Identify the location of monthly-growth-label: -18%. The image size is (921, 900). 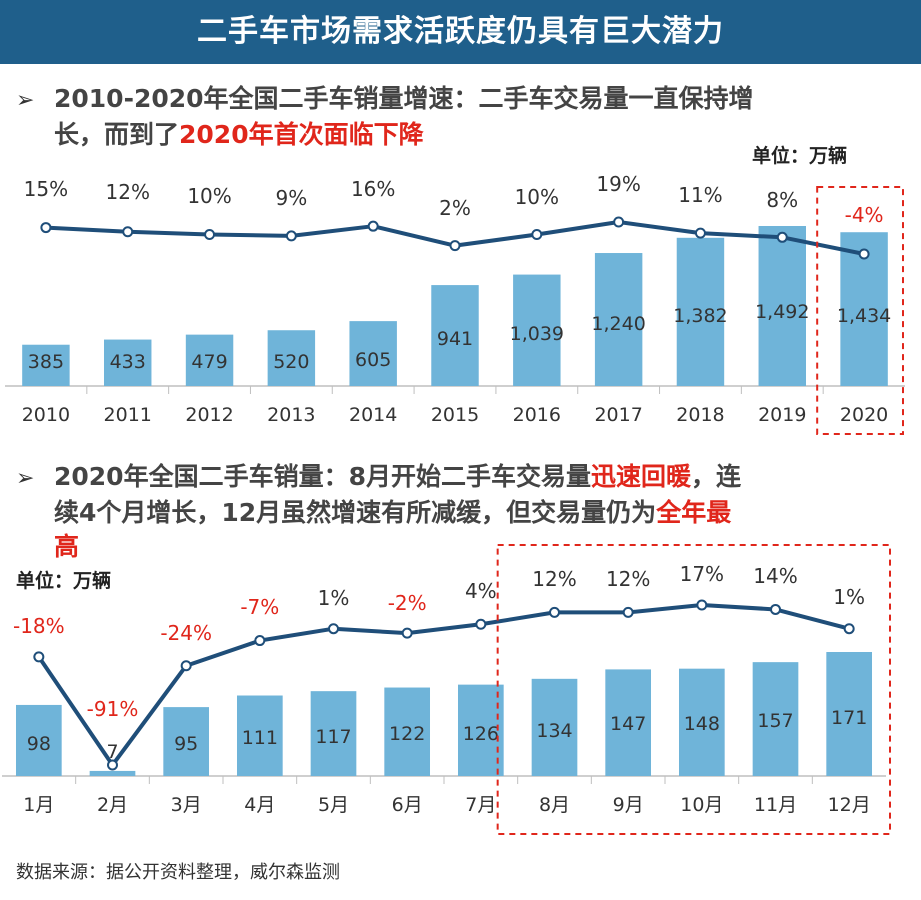
(39, 626).